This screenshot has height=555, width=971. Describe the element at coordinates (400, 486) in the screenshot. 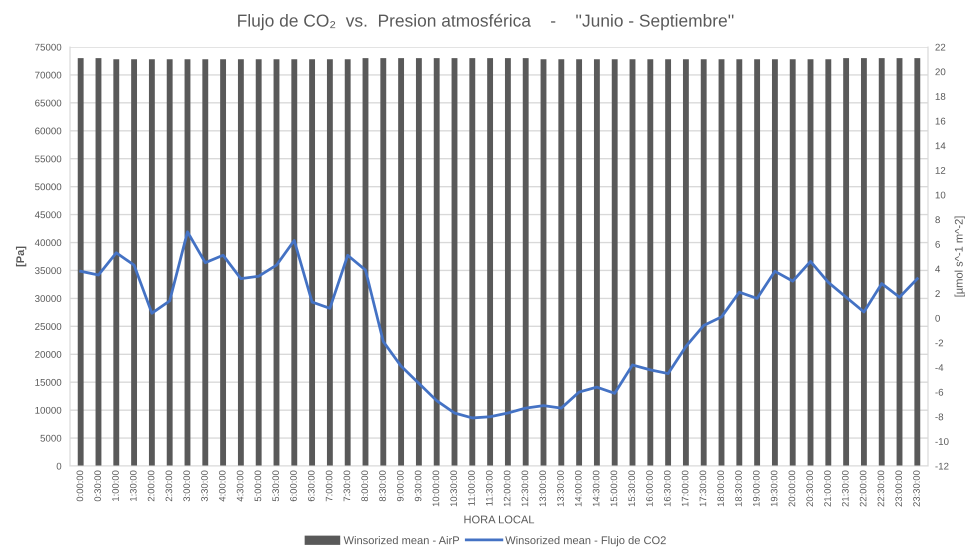

I see `x-tick-label: 9:00:00` at that location.